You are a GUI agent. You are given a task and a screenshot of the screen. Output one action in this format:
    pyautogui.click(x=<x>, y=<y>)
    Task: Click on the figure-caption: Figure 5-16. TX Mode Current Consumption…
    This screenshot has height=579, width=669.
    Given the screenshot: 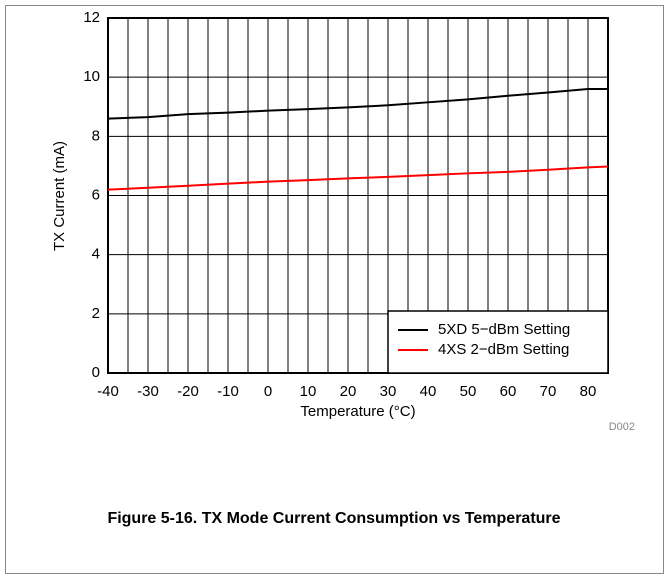 What is the action you would take?
    pyautogui.click(x=333, y=518)
    